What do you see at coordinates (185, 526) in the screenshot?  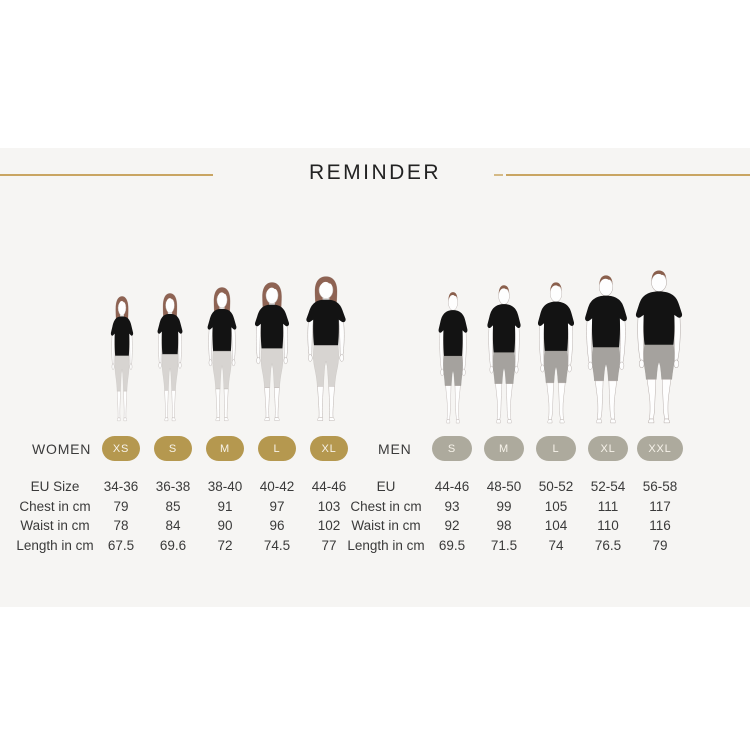 I see `table-row: Waist in cm 78 84 90 96 102` at bounding box center [185, 526].